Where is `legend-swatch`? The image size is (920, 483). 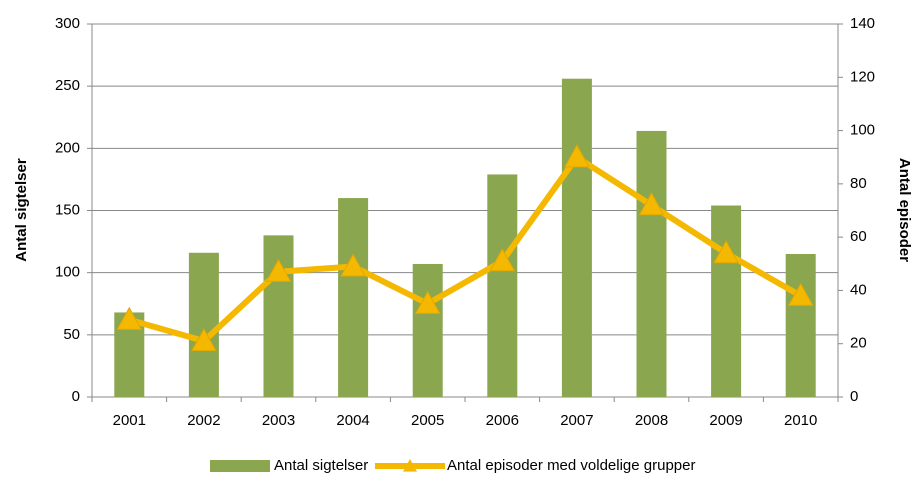 legend-swatch is located at coordinates (240, 466).